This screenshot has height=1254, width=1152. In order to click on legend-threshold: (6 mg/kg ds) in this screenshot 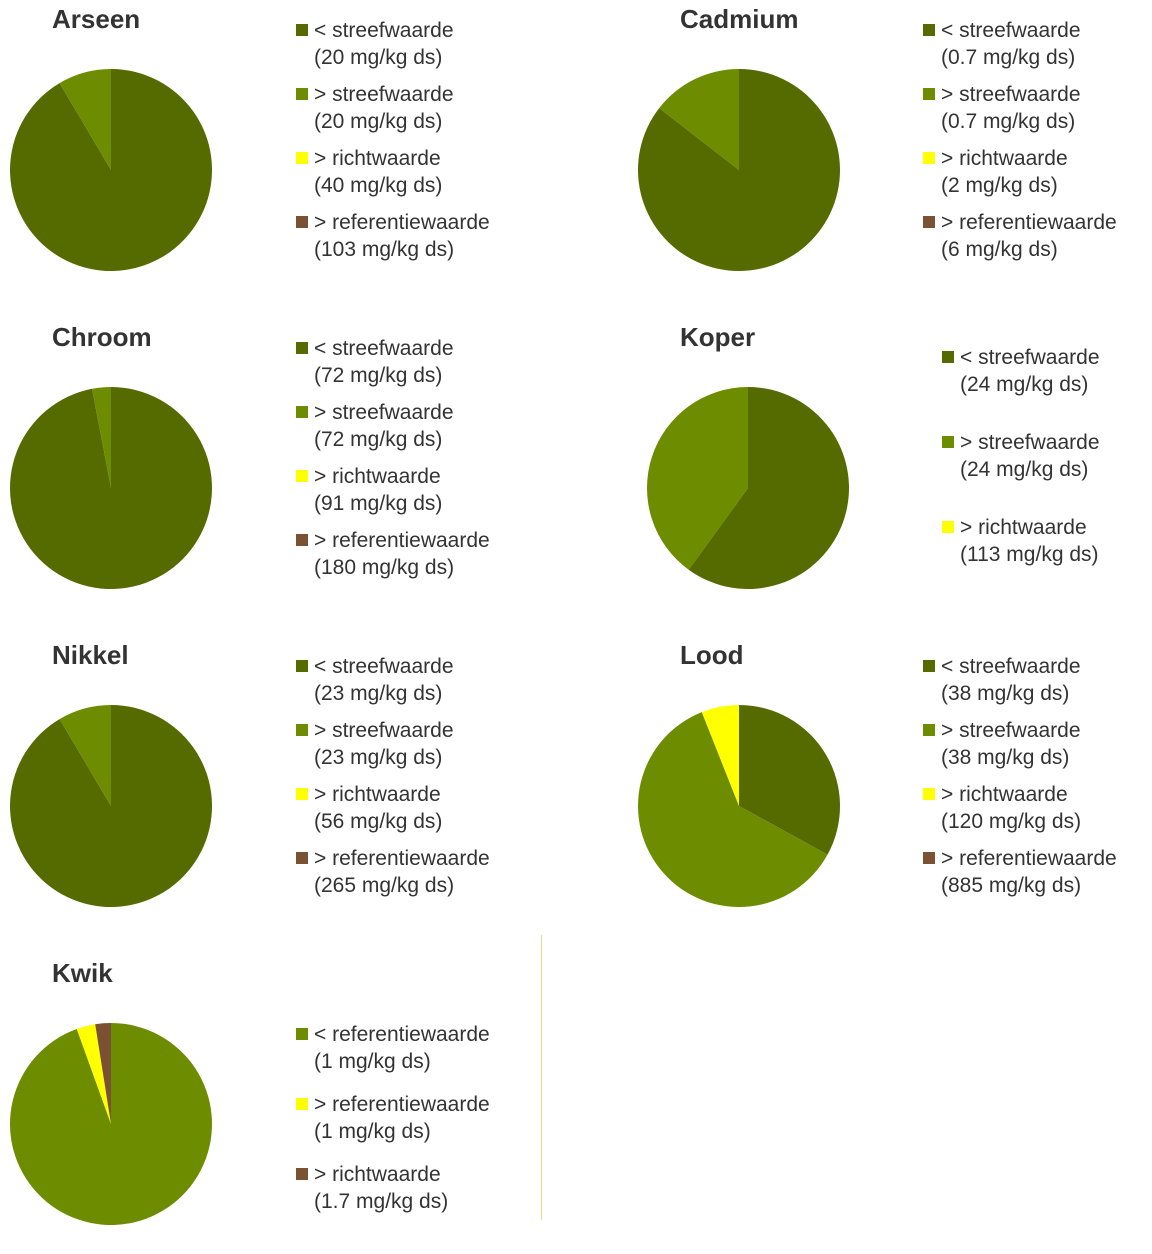, I will do `click(999, 249)`.